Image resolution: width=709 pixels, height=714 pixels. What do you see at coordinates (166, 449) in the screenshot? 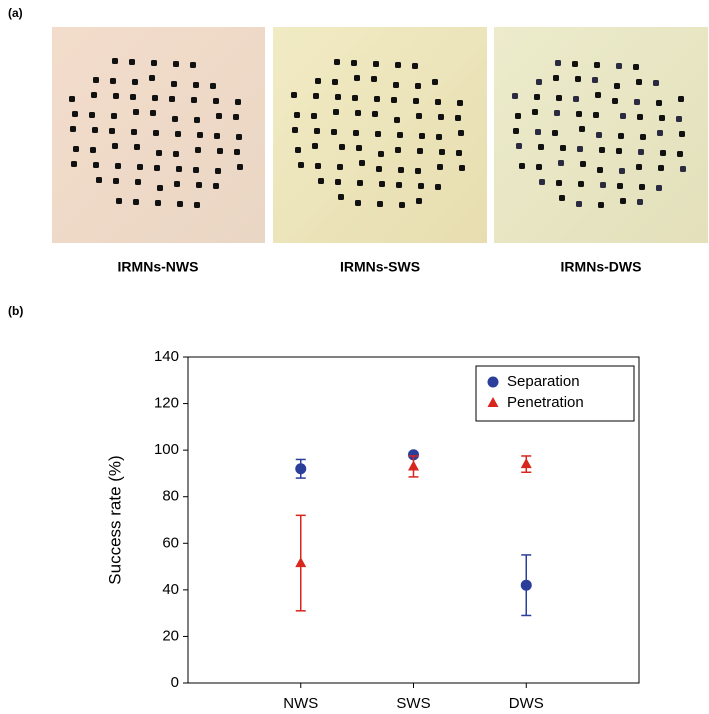
I see `y-tick-label: 100` at bounding box center [166, 449].